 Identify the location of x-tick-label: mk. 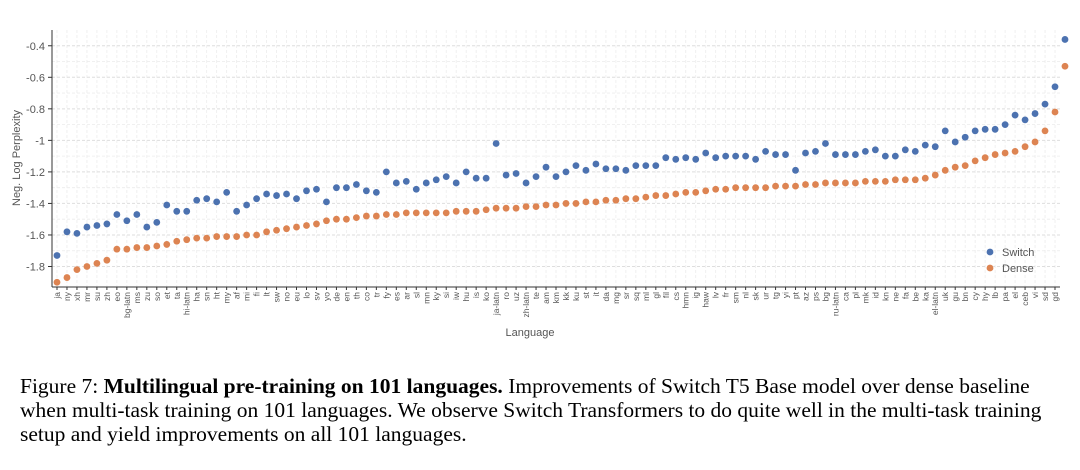
(865, 297).